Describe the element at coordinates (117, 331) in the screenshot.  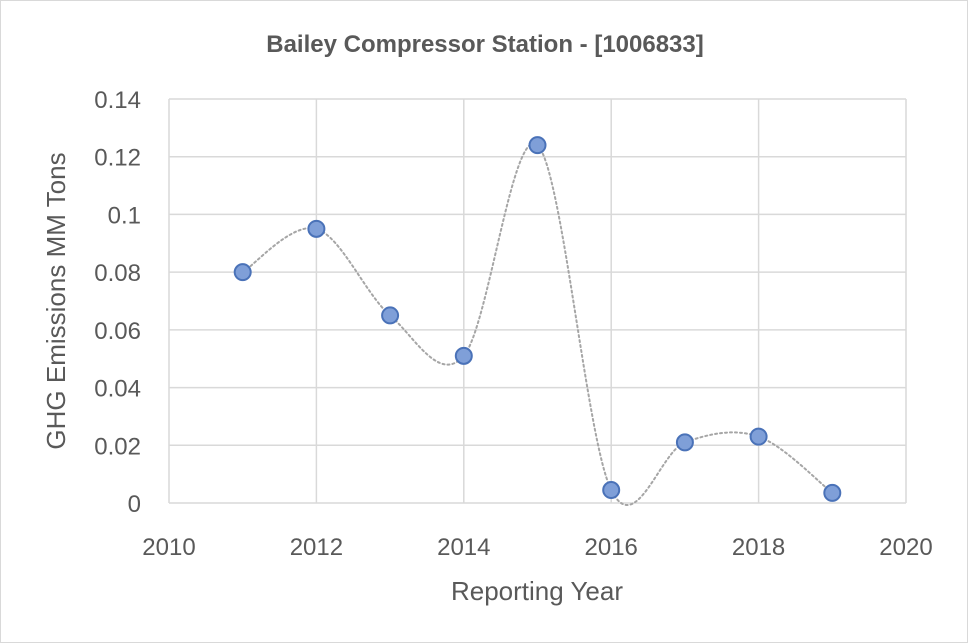
I see `y-tick-label: 0.06` at that location.